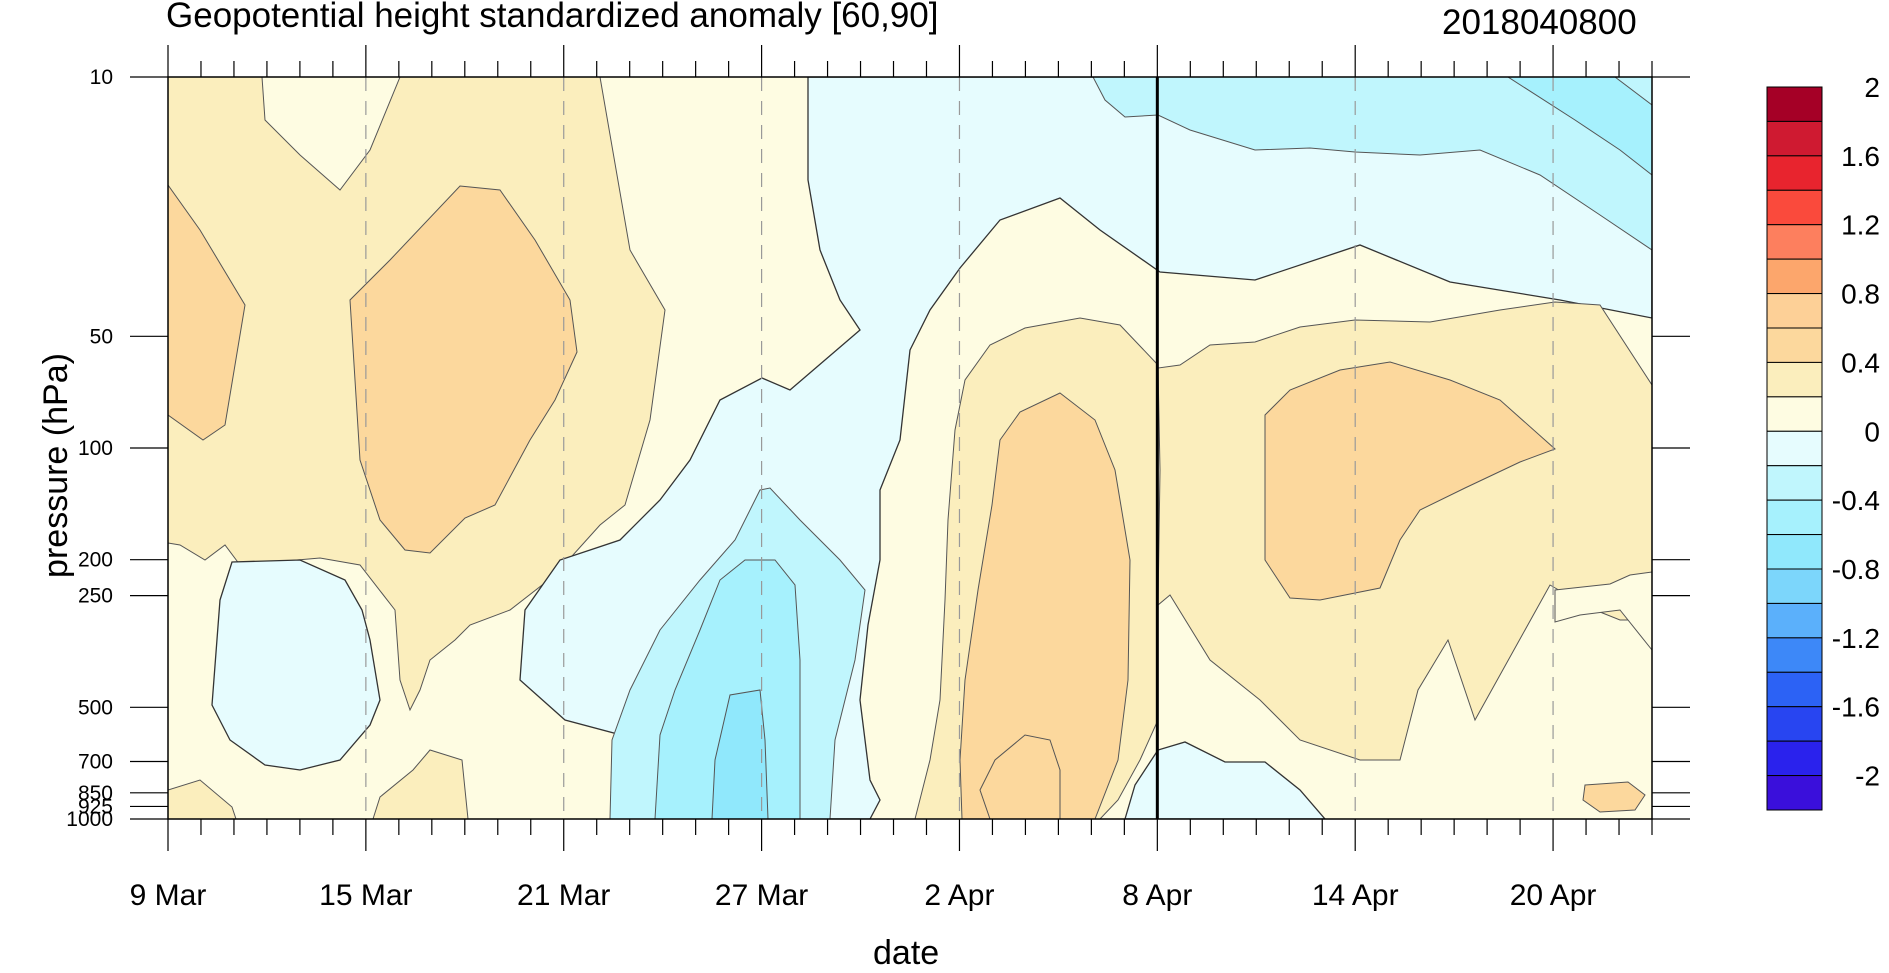 The height and width of the screenshot is (973, 1889). What do you see at coordinates (1856, 707) in the screenshot?
I see `colorbar-label: -1.6` at bounding box center [1856, 707].